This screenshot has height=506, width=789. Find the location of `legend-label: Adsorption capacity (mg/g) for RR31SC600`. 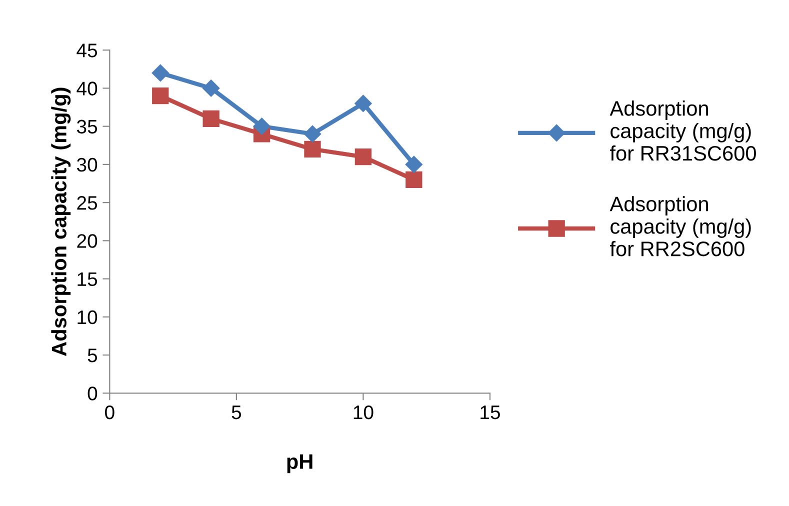

legend-label: Adsorption capacity (mg/g) for RR31SC600 is located at coordinates (683, 130).